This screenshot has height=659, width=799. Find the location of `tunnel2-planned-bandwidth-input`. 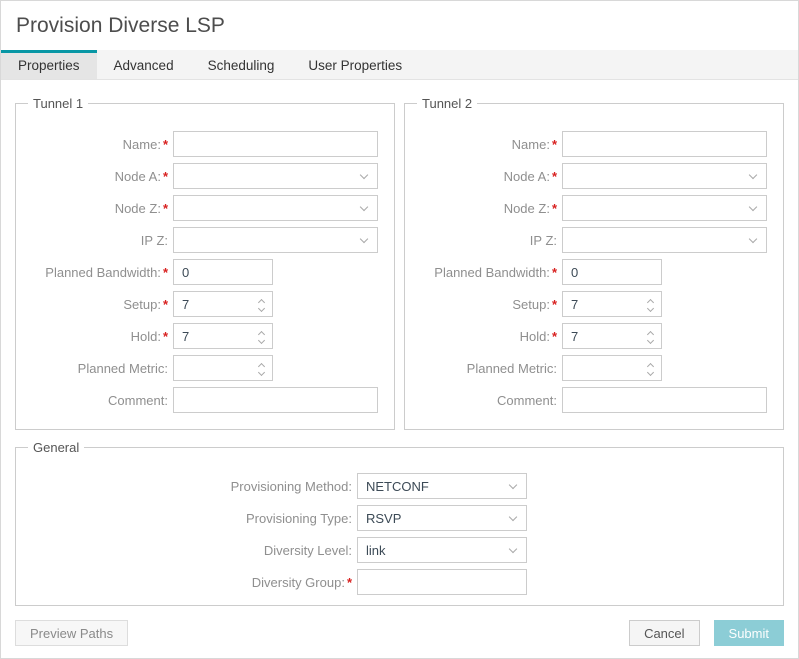

tunnel2-planned-bandwidth-input is located at coordinates (612, 272).